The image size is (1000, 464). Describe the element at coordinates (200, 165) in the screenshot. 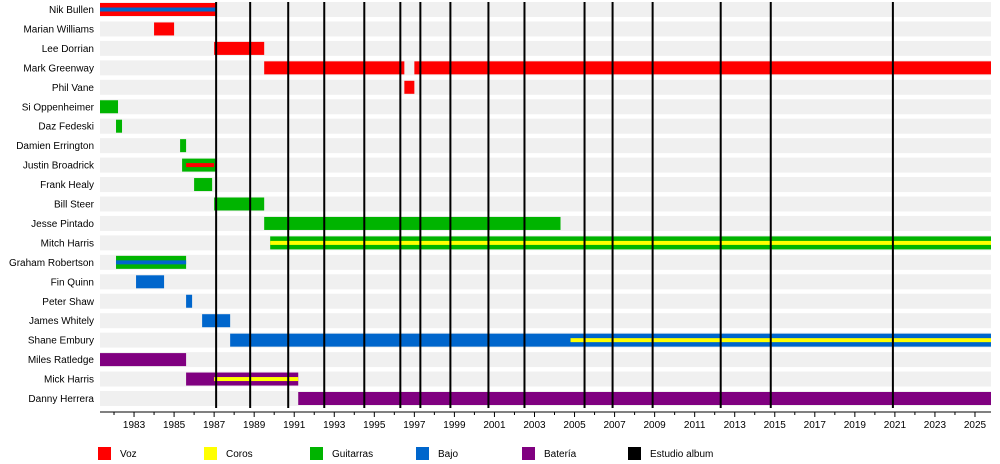

I see `member-overlay-voz` at that location.